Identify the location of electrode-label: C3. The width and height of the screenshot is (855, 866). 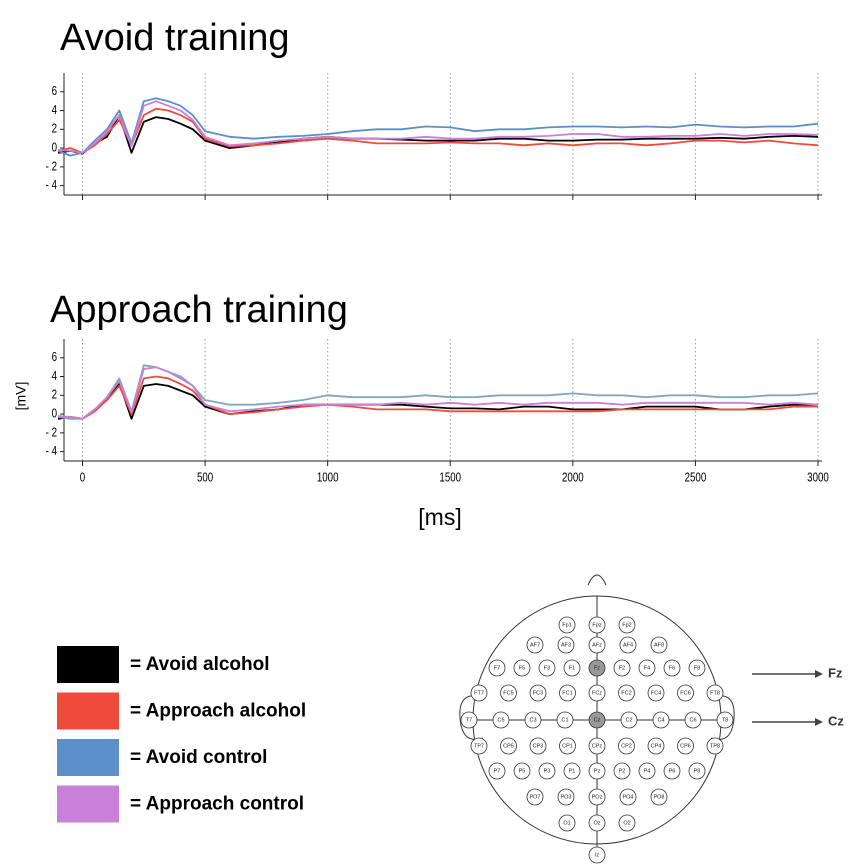
(532, 720).